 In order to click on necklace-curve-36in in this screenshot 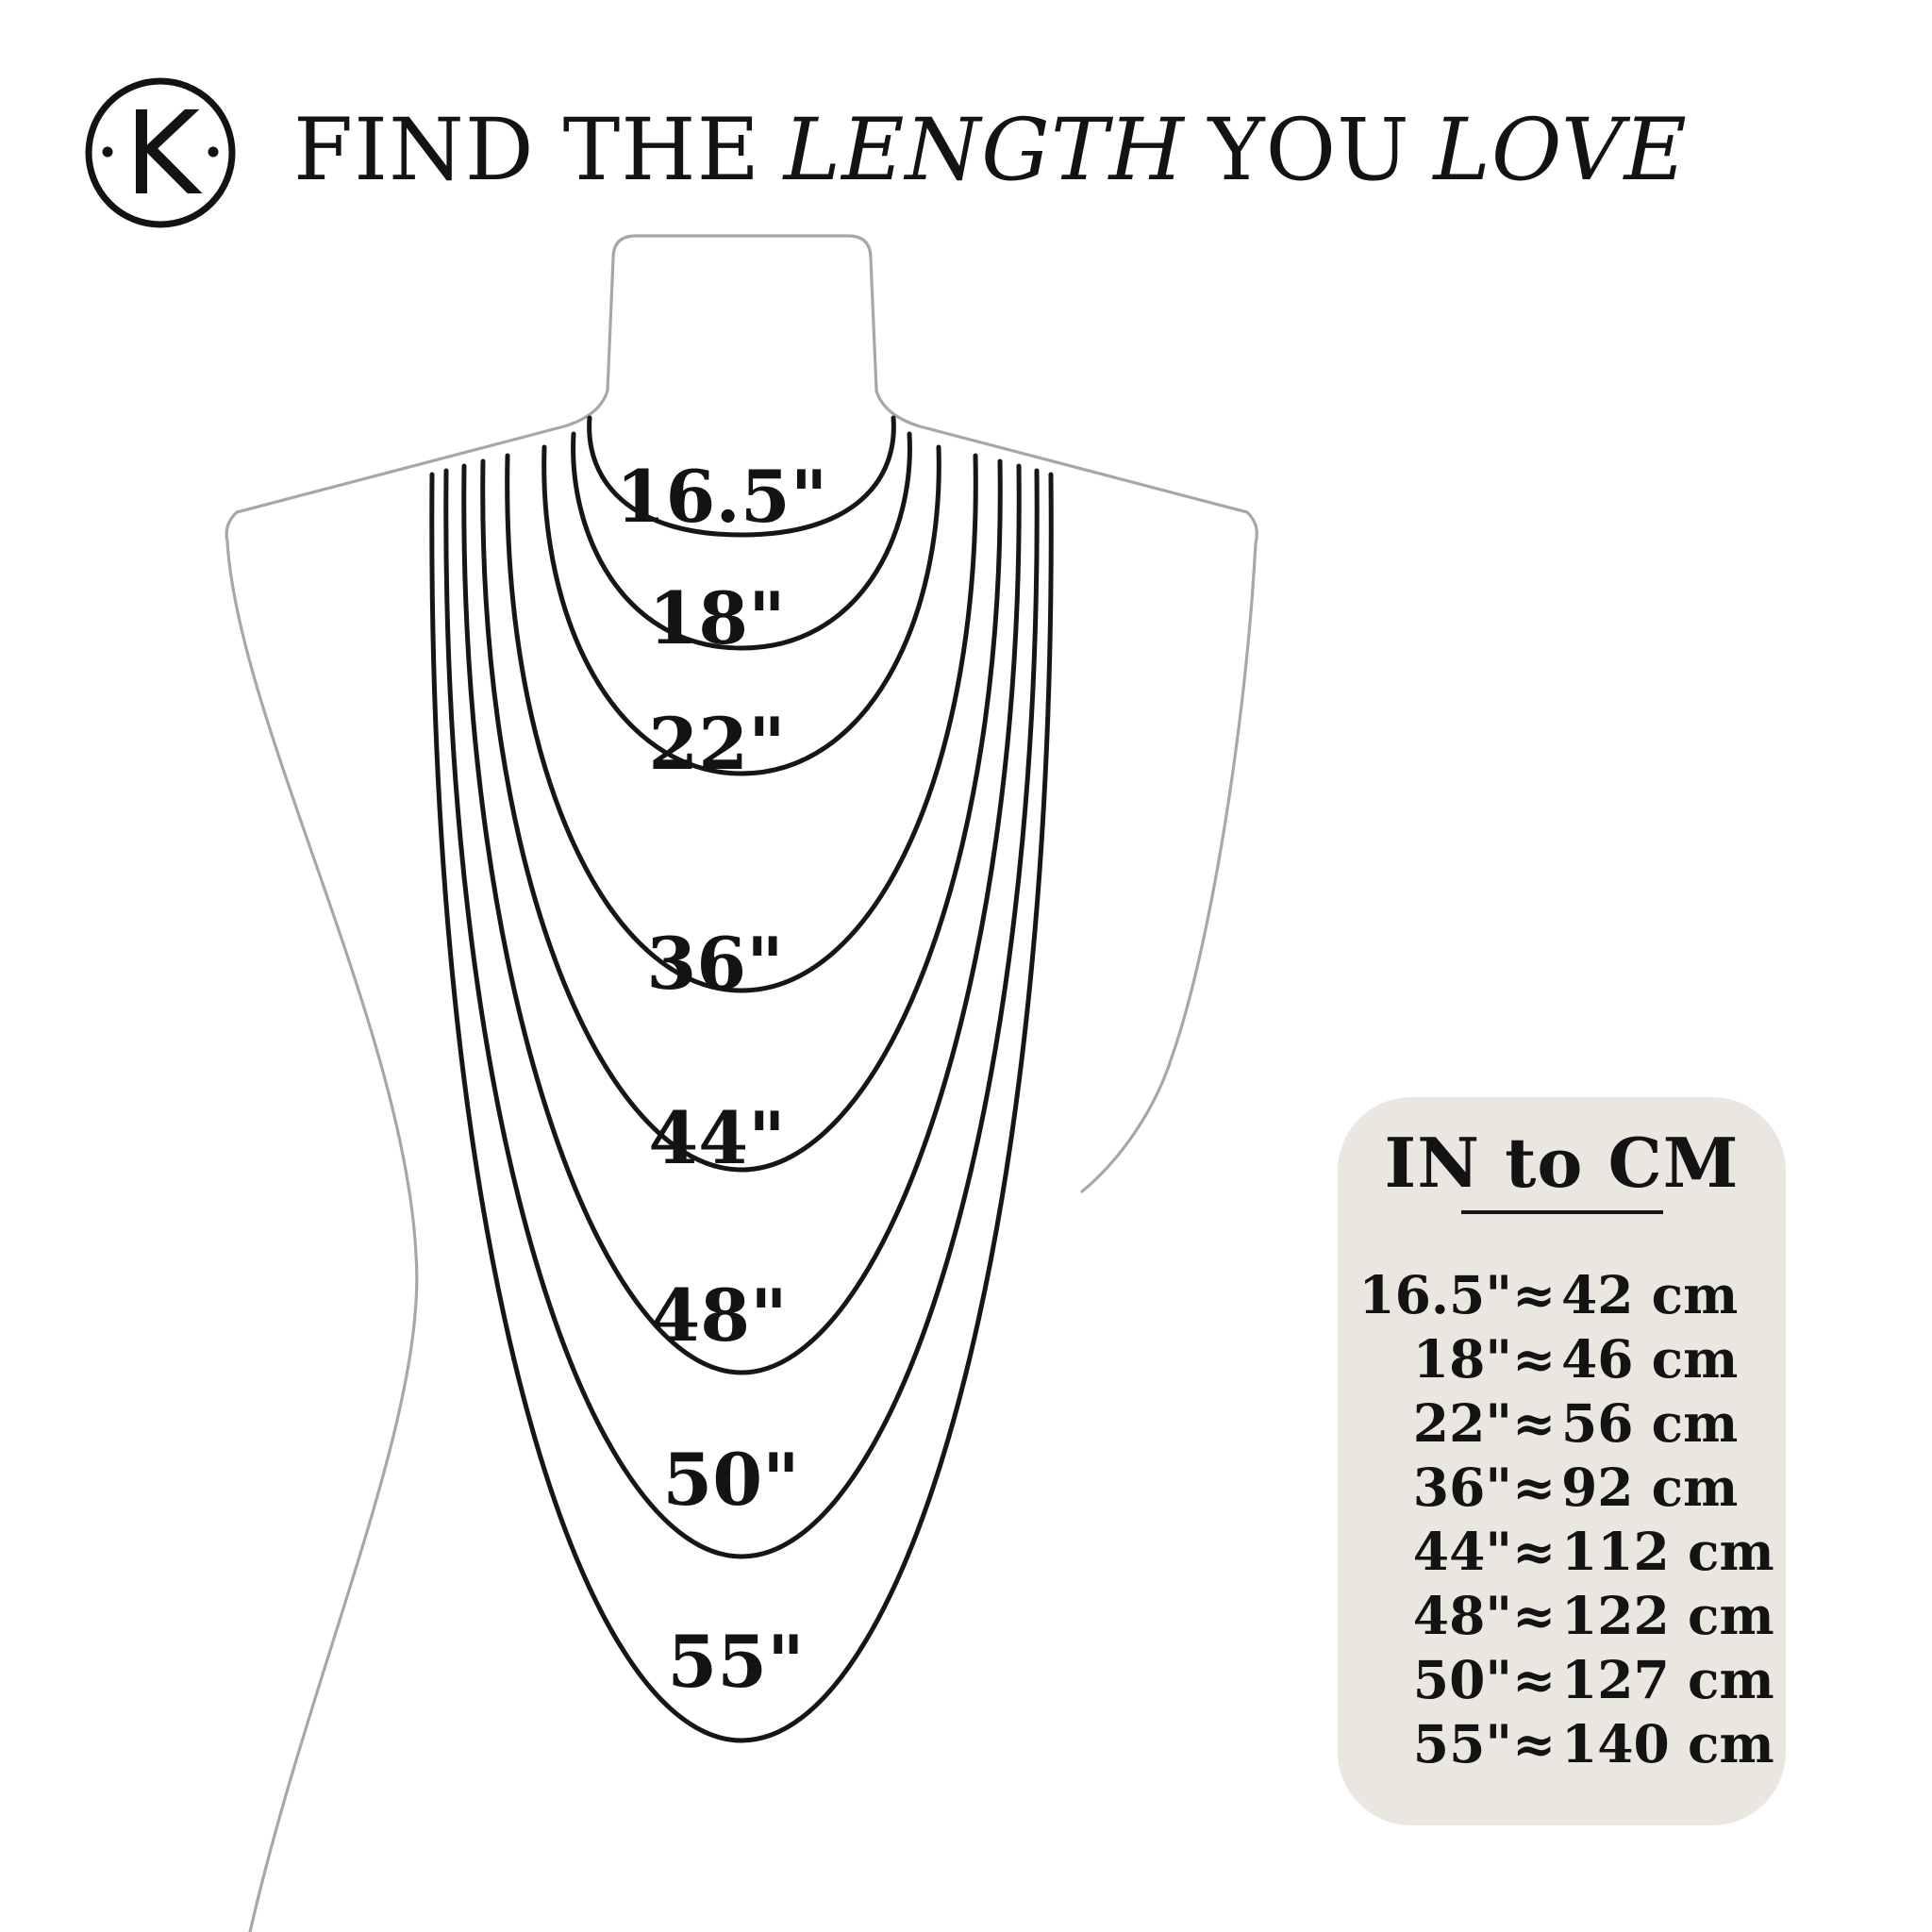, I will do `click(741, 723)`.